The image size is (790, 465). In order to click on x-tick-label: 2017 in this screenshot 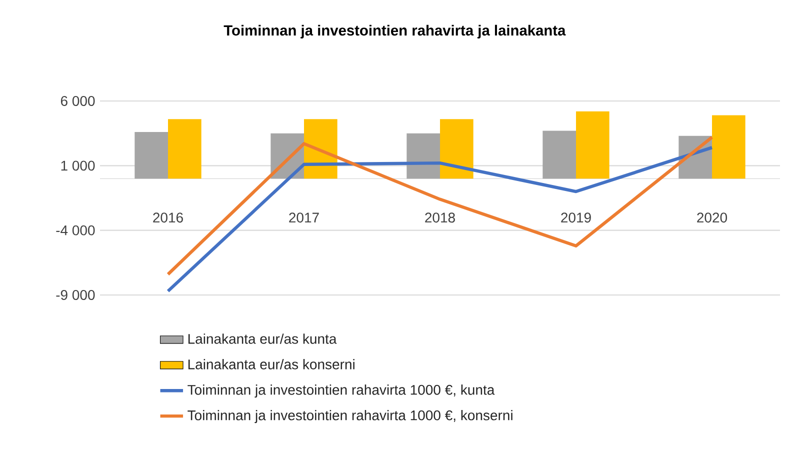, I will do `click(304, 217)`.